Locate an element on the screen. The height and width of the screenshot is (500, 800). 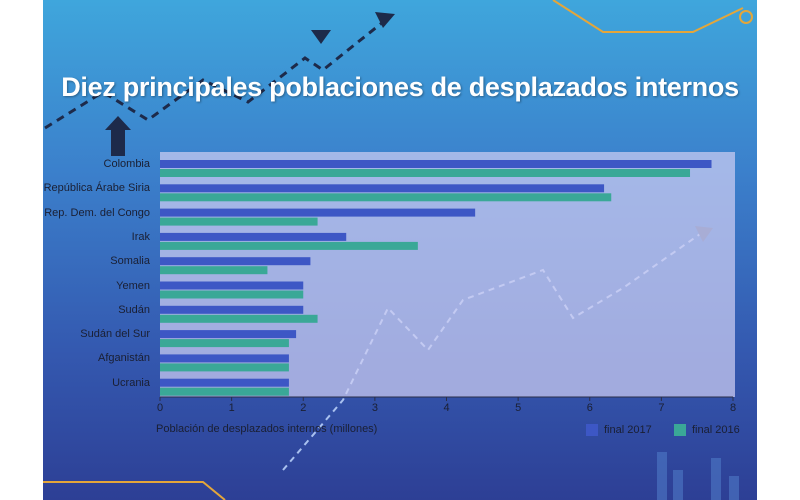
deco-circuit-line-bottom is located at coordinates (134, 490).